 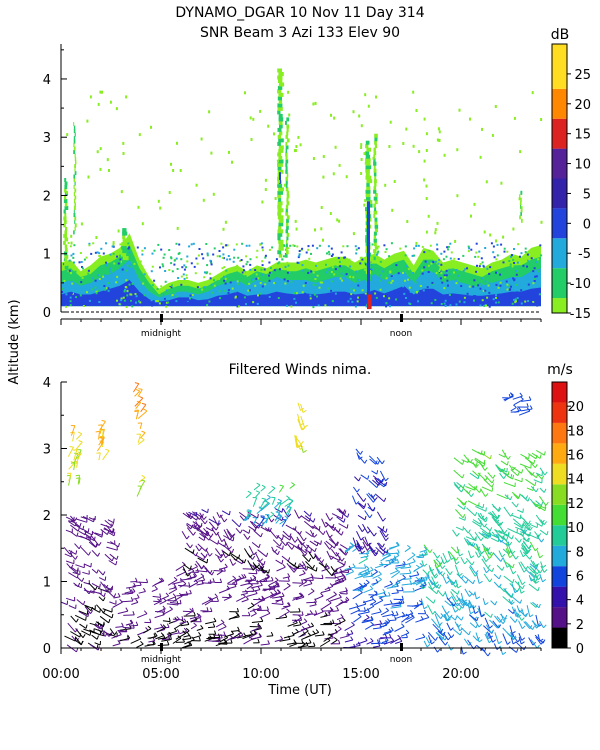 What do you see at coordinates (299, 13) in the screenshot?
I see `chart-title: DYNAMO_DGAR 10 Nov 11 Day 314` at bounding box center [299, 13].